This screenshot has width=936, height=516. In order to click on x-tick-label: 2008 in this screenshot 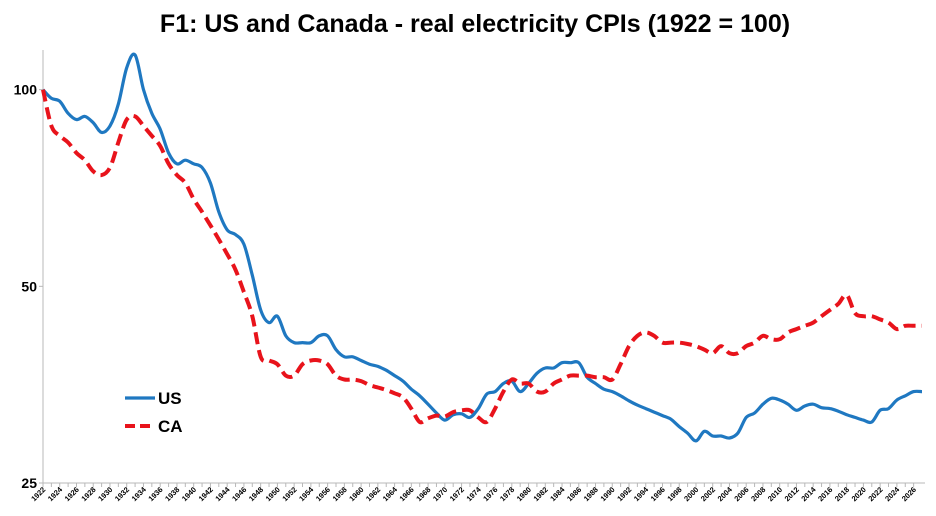, I will do `click(758, 494)`.